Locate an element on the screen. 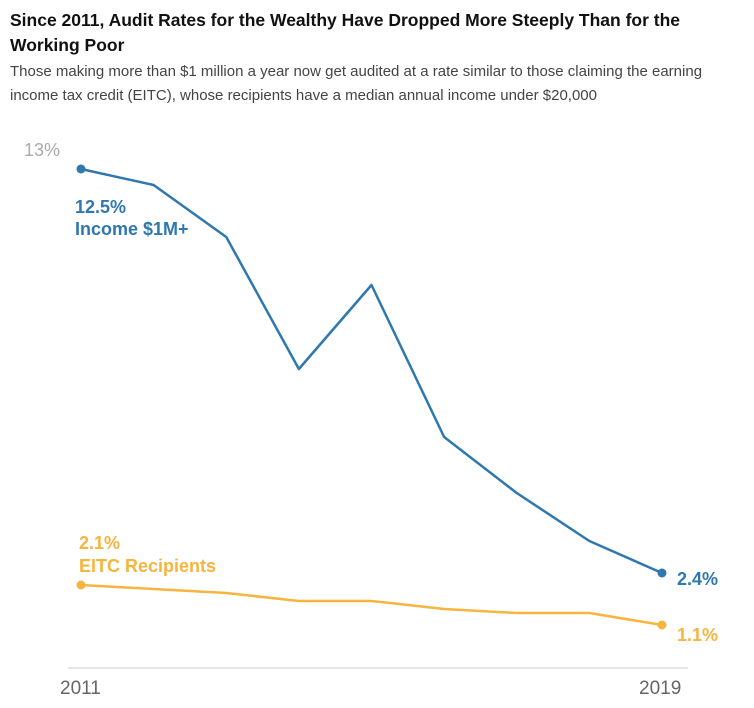 The height and width of the screenshot is (708, 754). y-tick-label: 13% is located at coordinates (42, 150).